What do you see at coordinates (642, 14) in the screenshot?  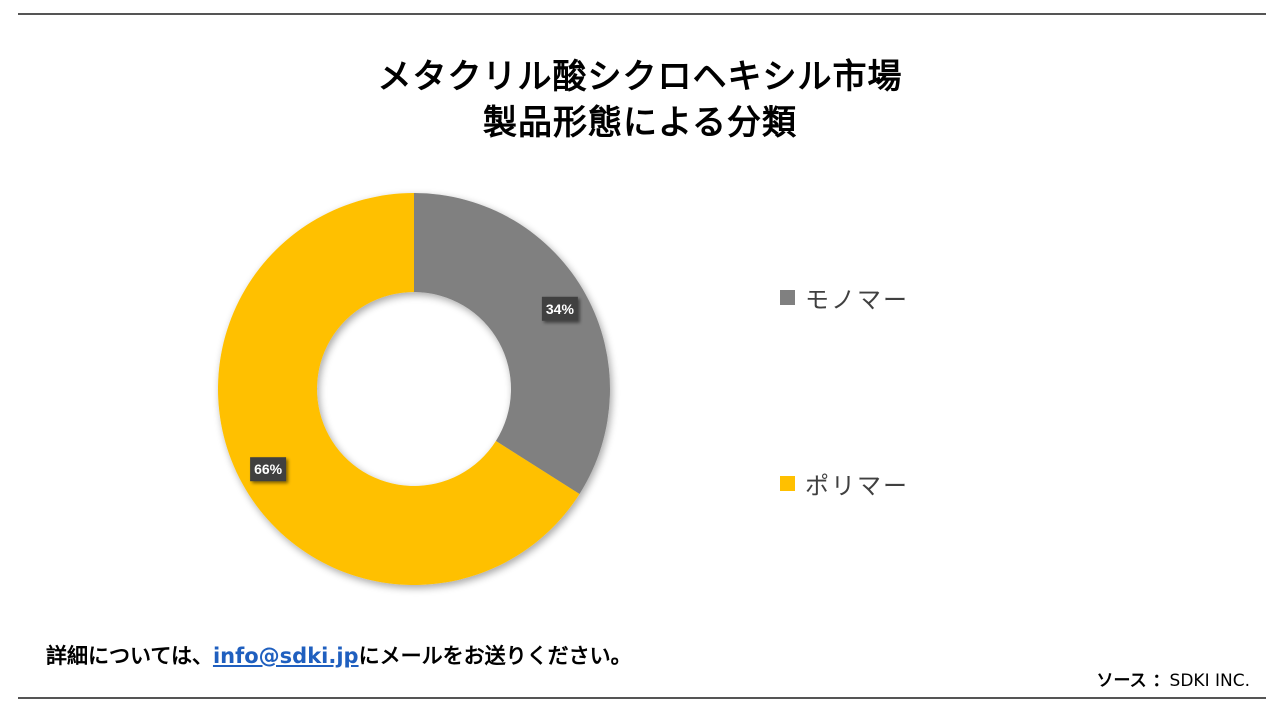 I see `top-rule` at bounding box center [642, 14].